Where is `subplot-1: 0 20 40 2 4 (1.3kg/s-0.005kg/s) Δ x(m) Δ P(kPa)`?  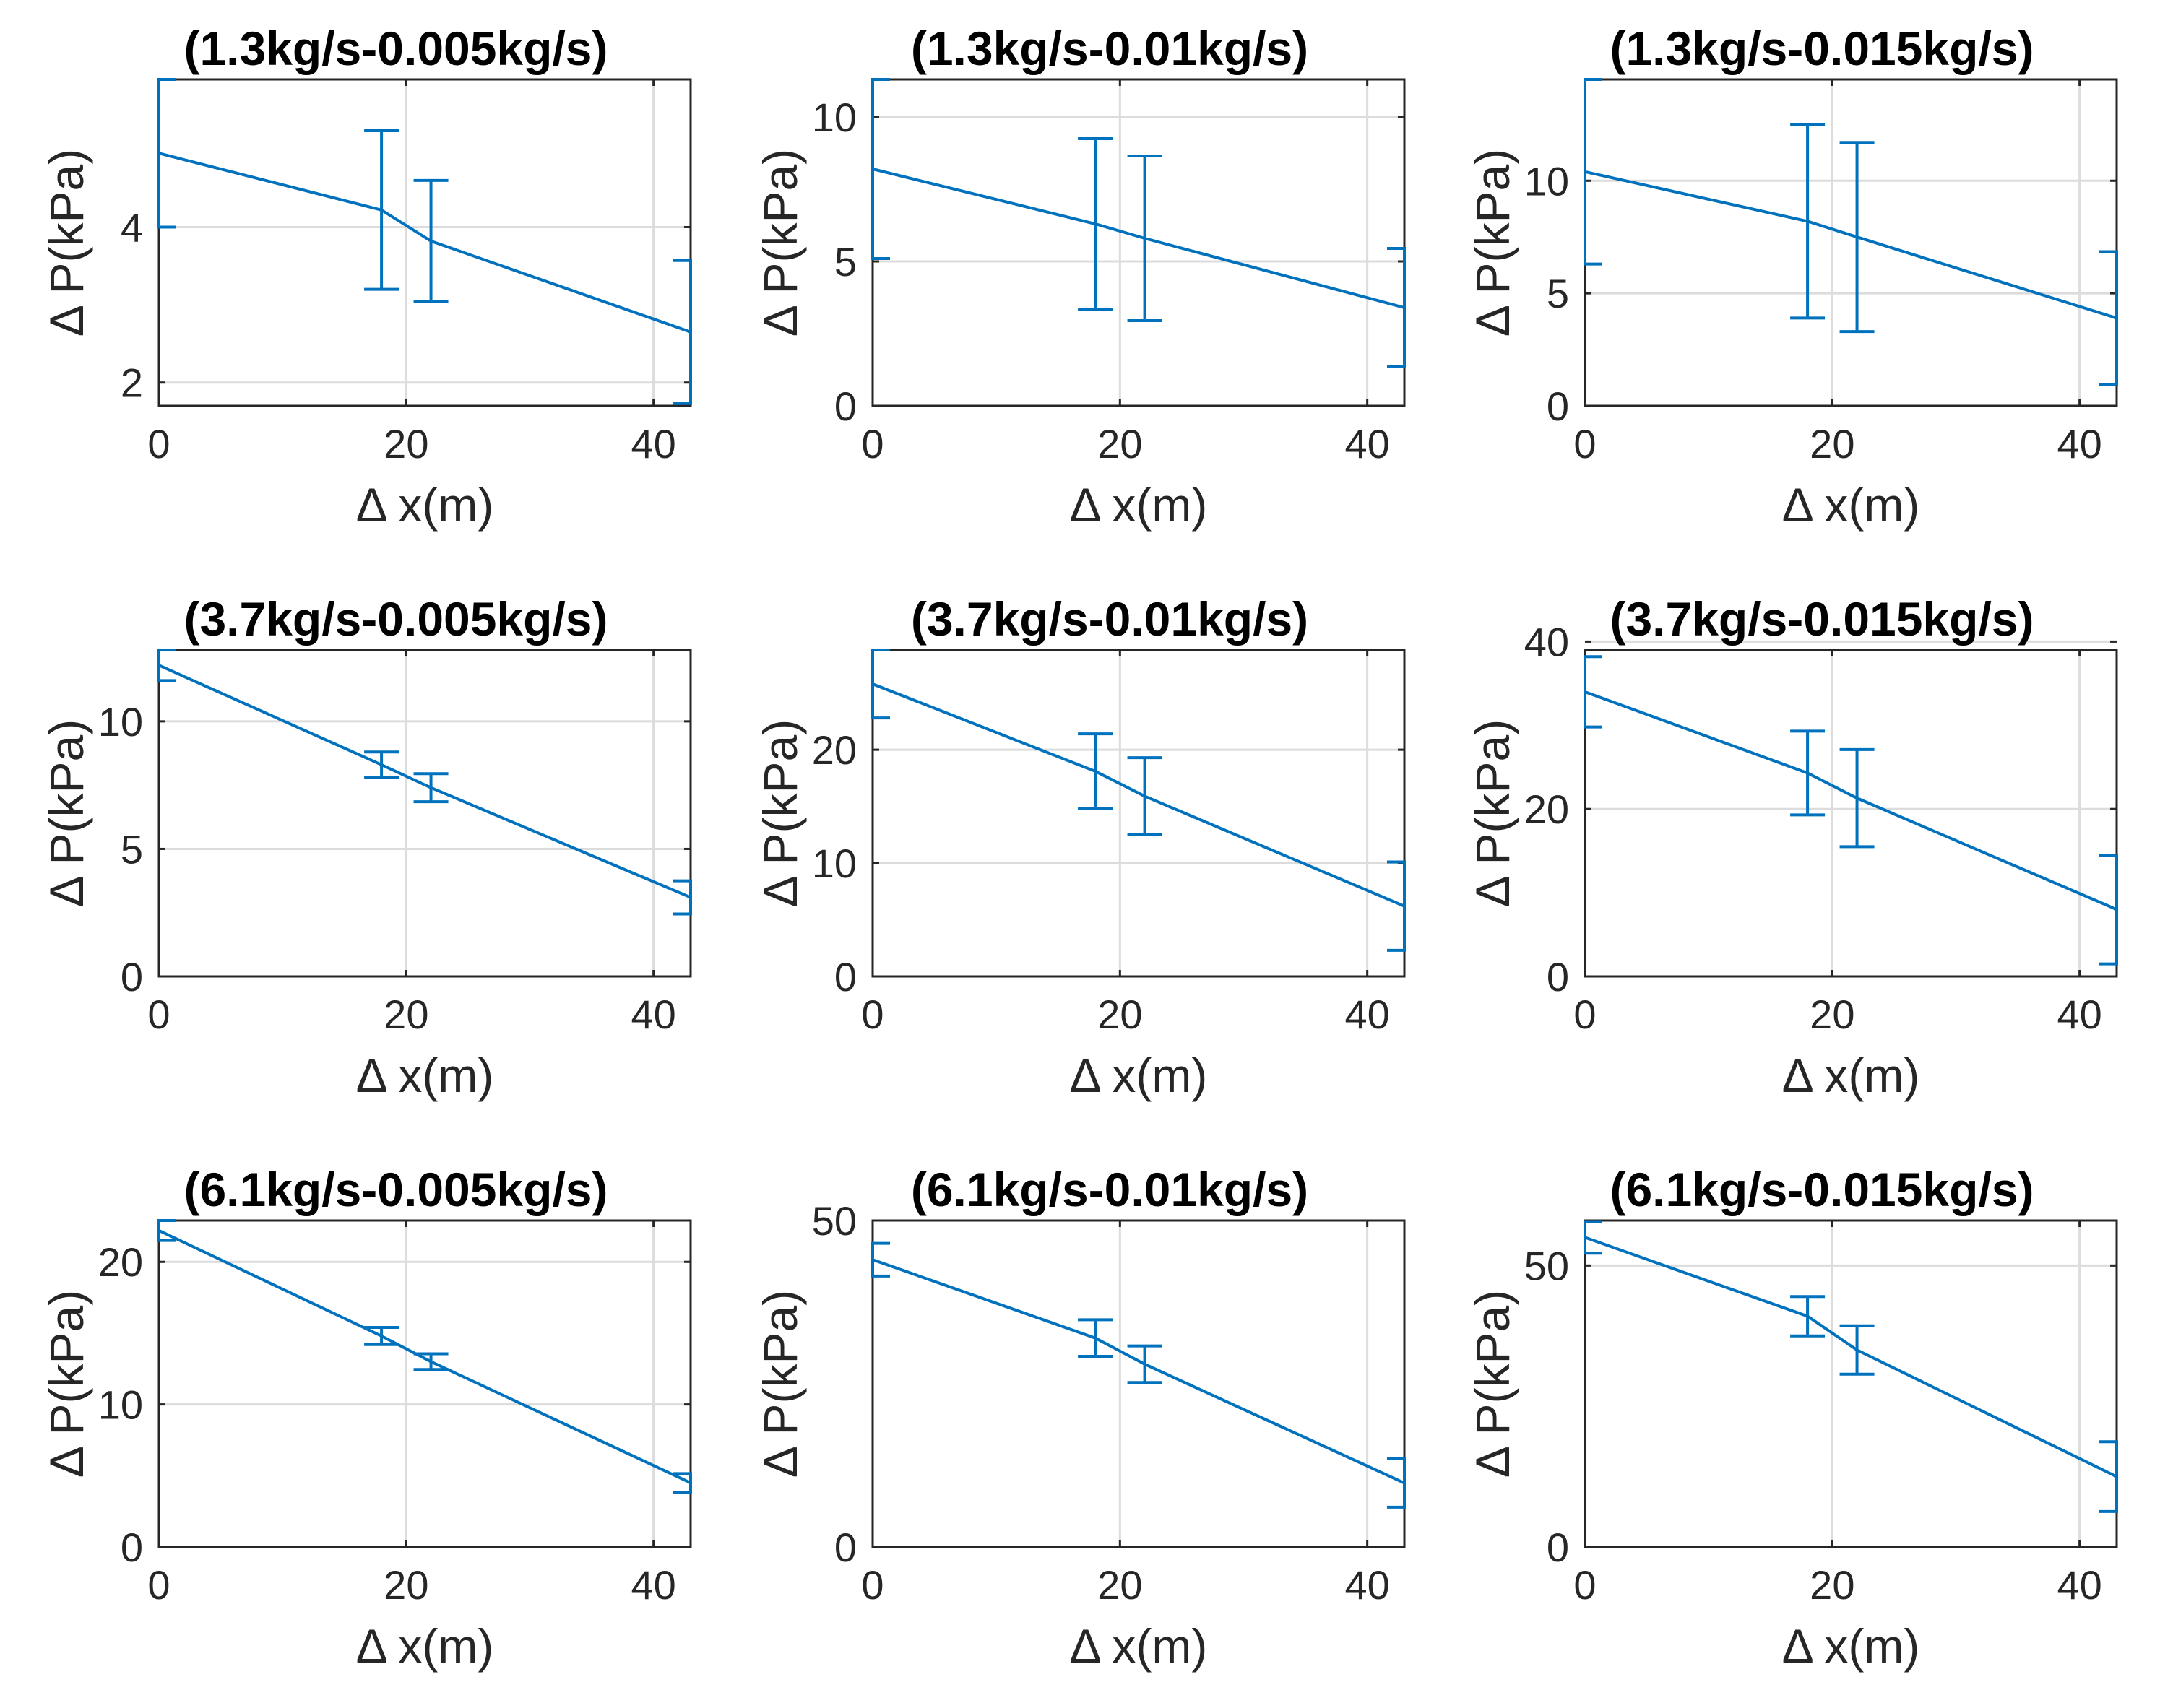
subplot-1: 0 20 40 2 4 (1.3kg/s-0.005kg/s) Δ x(m) Δ P(kPa) is located at coordinates (366, 277).